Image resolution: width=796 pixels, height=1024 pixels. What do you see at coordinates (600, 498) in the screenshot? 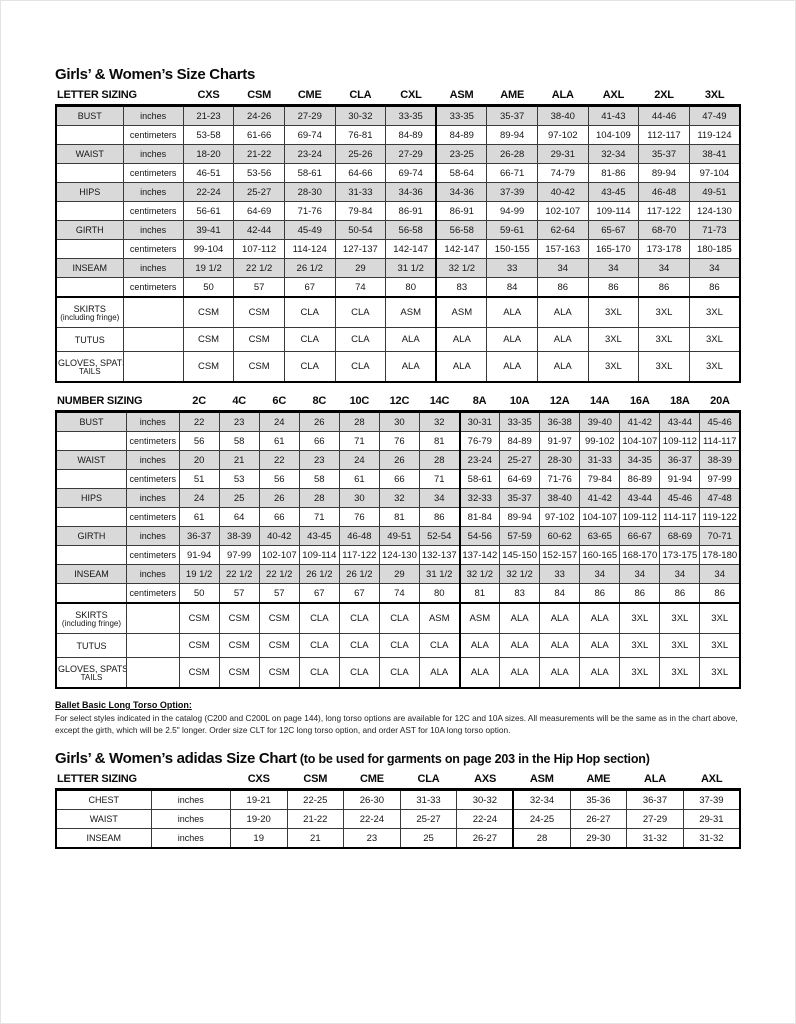
I see `value-cell: 41-42` at bounding box center [600, 498].